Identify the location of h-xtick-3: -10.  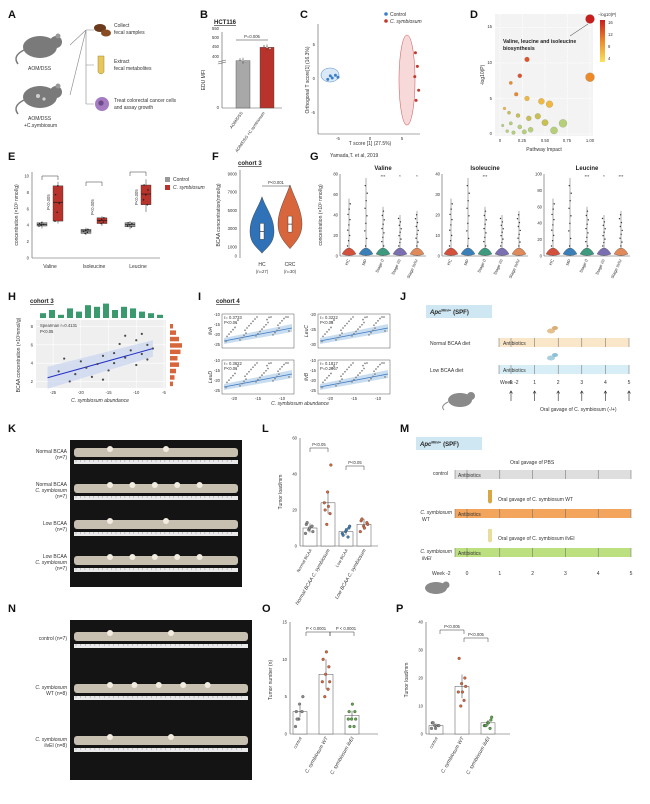
(136, 392).